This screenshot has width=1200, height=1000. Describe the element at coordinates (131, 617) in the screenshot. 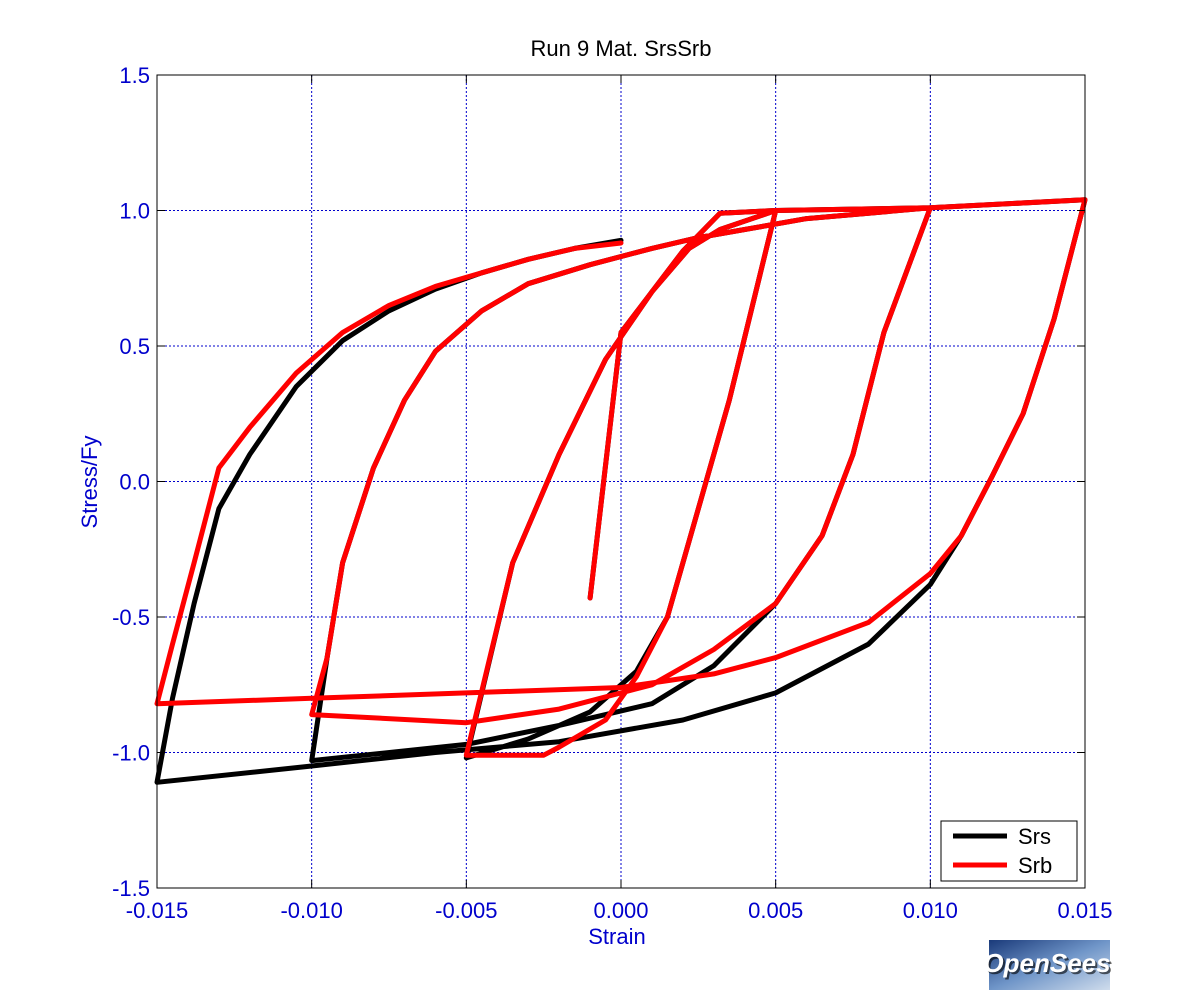

I see `y-tick-label: -0.5` at that location.